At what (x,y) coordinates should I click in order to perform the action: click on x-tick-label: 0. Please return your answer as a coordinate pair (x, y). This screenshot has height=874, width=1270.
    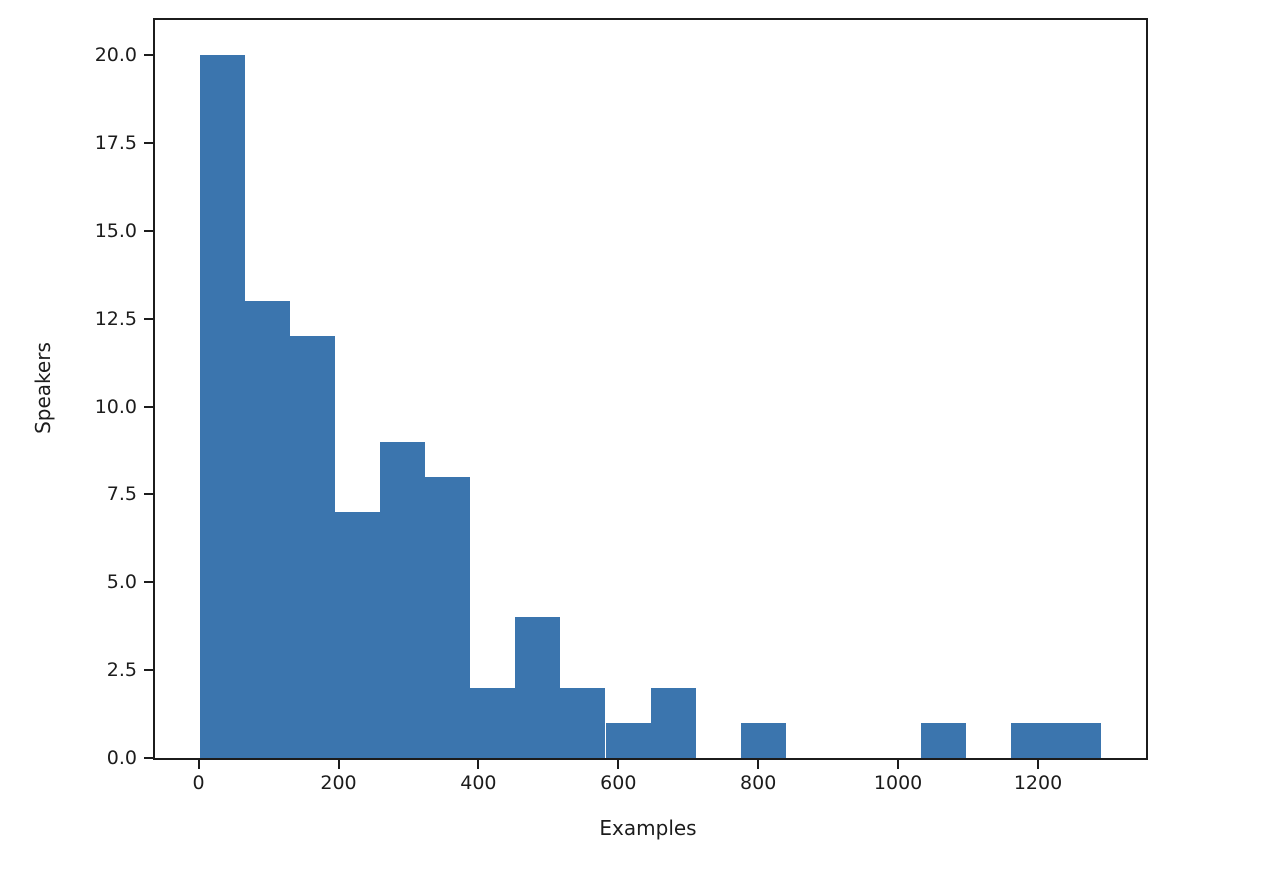
    Looking at the image, I should click on (198, 783).